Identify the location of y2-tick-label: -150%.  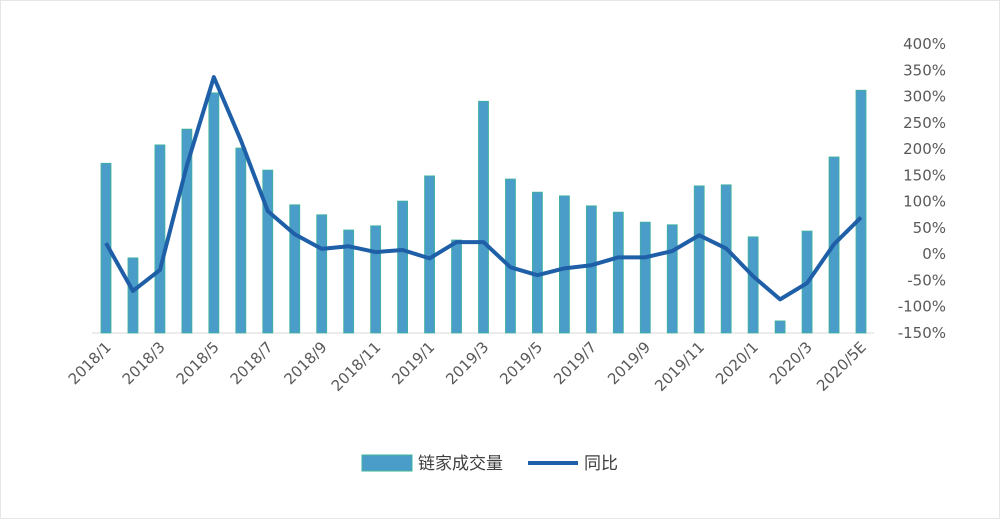
(922, 333).